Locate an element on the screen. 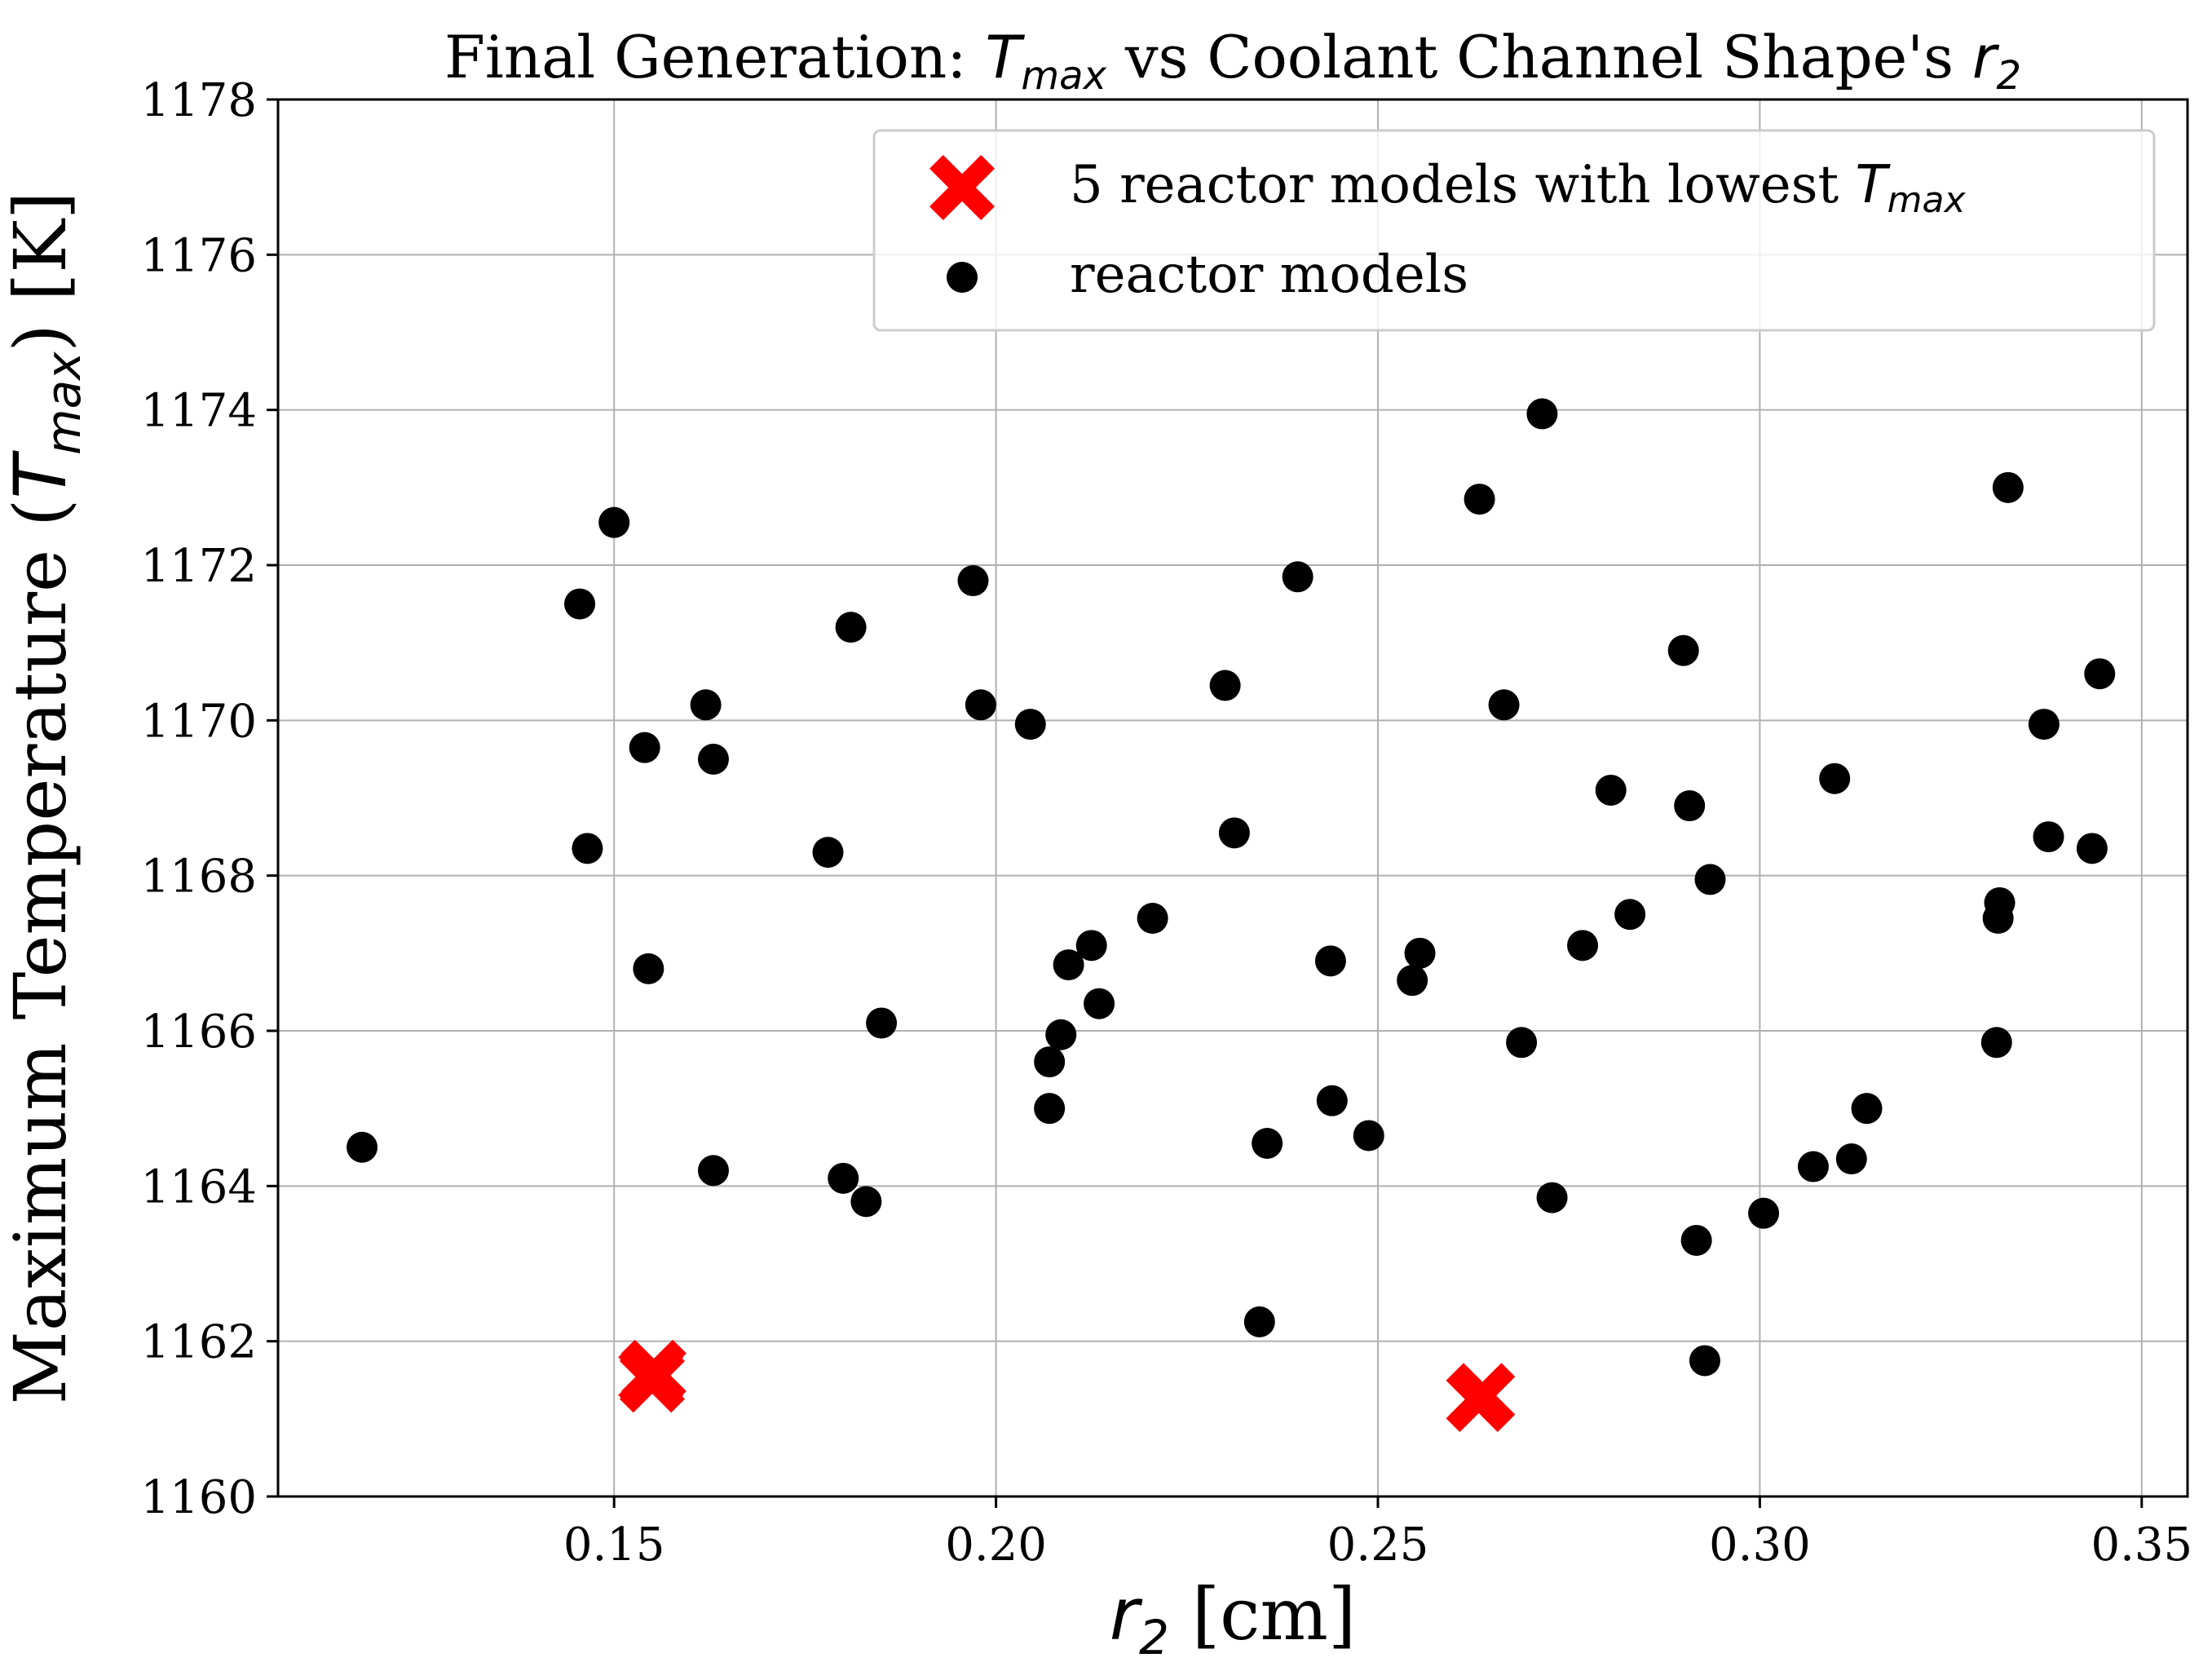 This screenshot has width=2212, height=1671. x-tick-label: 0.35 is located at coordinates (2141, 1545).